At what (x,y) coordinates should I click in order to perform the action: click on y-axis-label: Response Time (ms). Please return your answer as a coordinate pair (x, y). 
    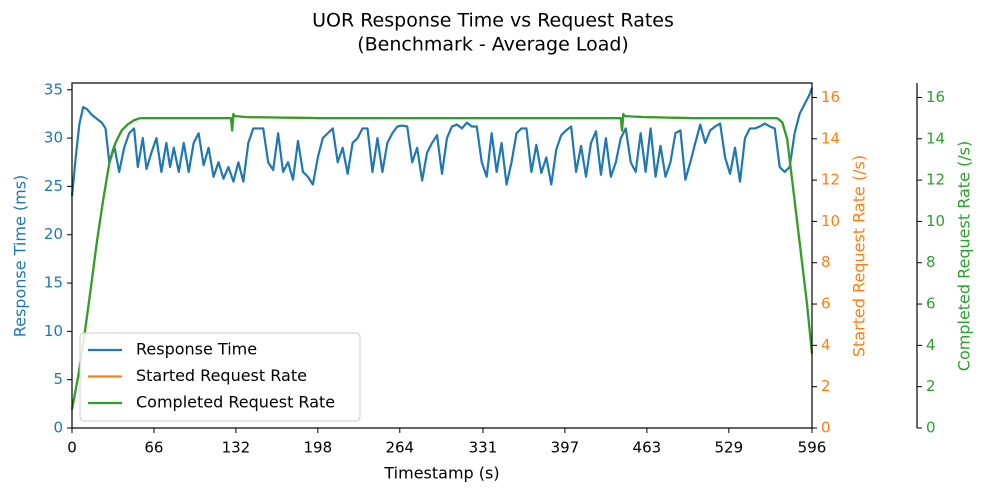
    Looking at the image, I should click on (20, 256).